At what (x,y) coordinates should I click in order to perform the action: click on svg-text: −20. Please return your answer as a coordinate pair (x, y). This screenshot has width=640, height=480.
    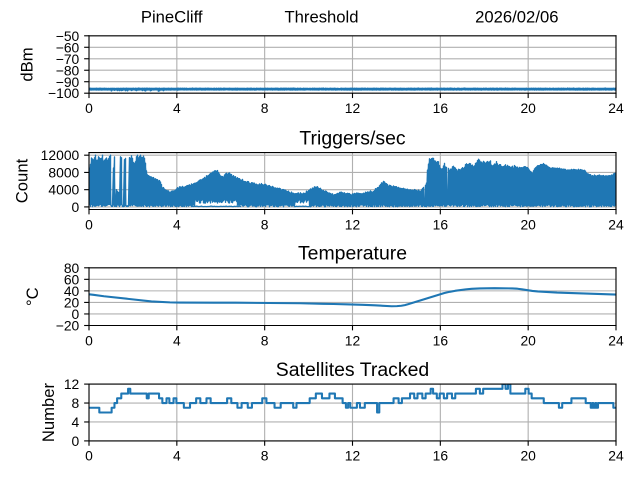
    Looking at the image, I should click on (68, 326).